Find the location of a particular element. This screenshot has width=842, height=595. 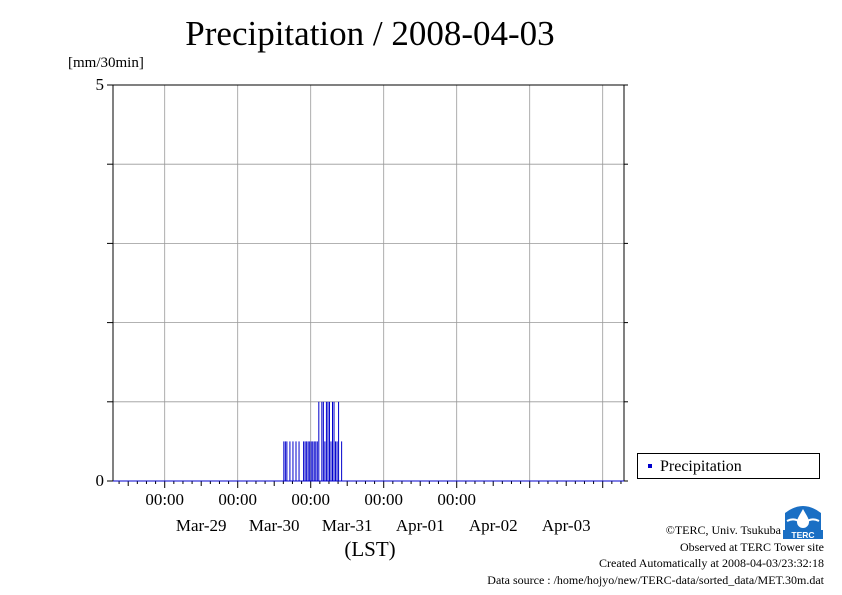

x-axis-label: (LST) is located at coordinates (370, 549).